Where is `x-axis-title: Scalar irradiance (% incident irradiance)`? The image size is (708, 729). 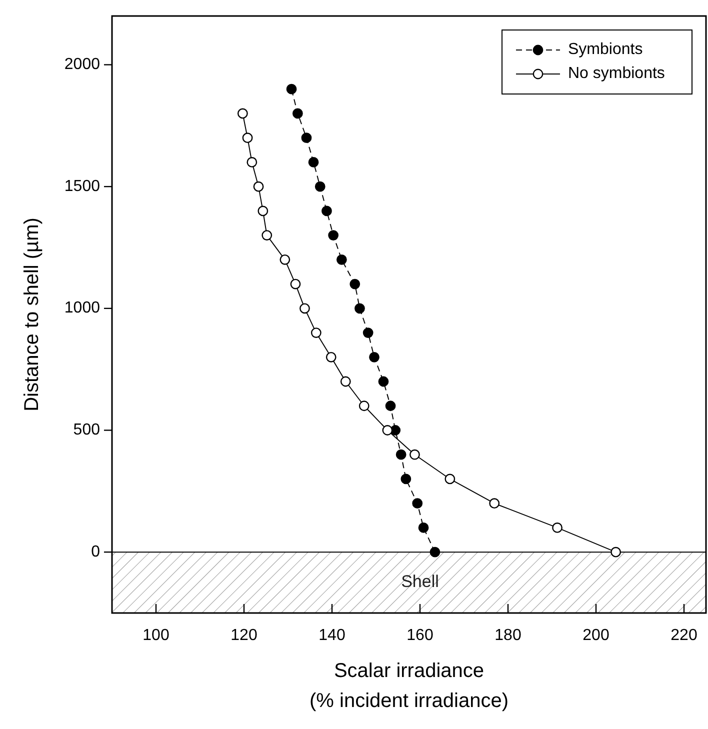 x-axis-title: Scalar irradiance (% incident irradiance) is located at coordinates (409, 686).